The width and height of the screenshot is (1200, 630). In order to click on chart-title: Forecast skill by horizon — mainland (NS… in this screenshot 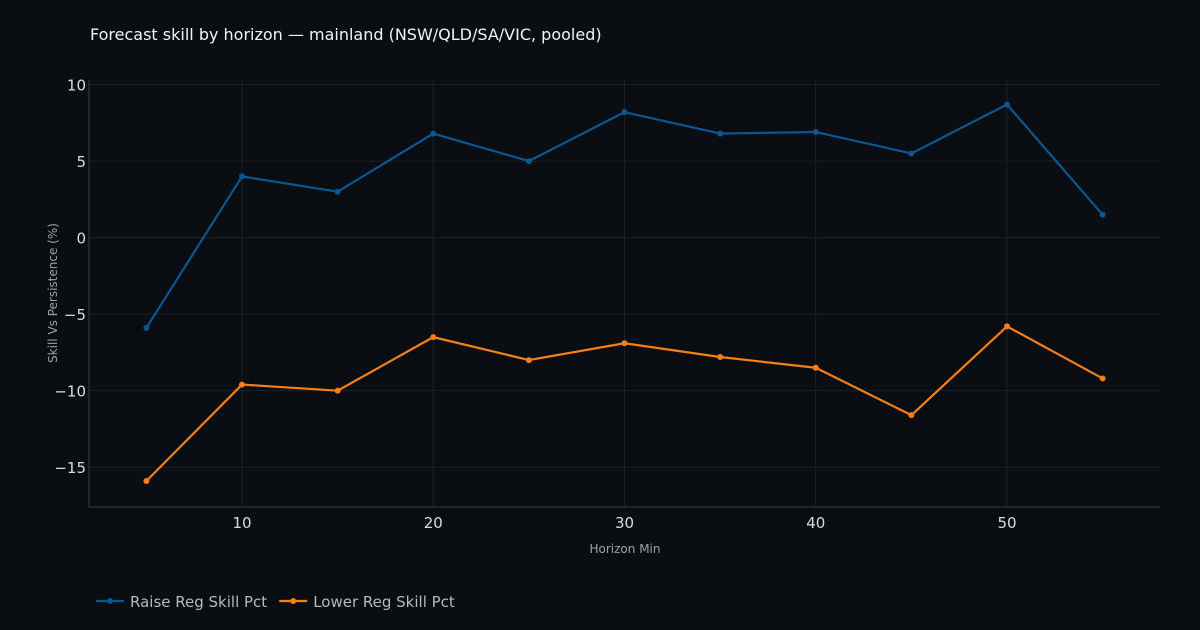, I will do `click(346, 34)`.